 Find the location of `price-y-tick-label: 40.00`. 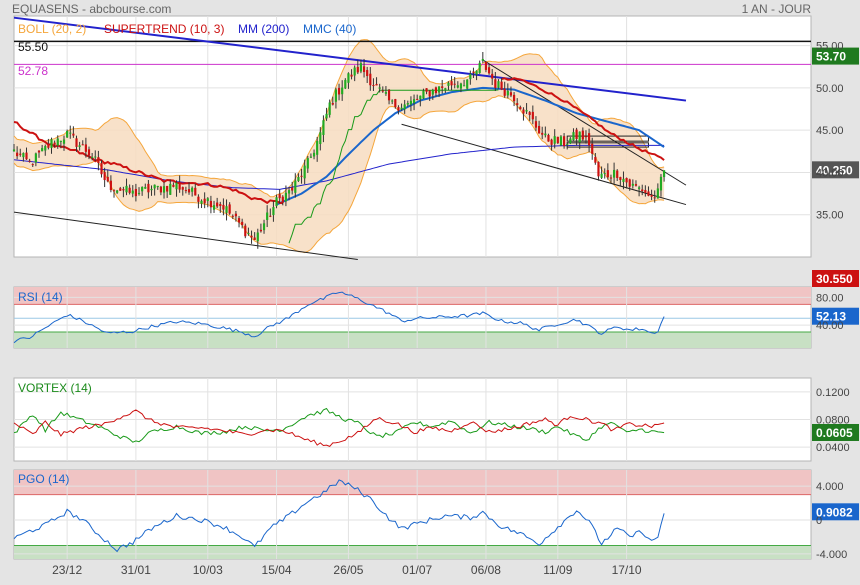

price-y-tick-label: 40.00 is located at coordinates (830, 173).